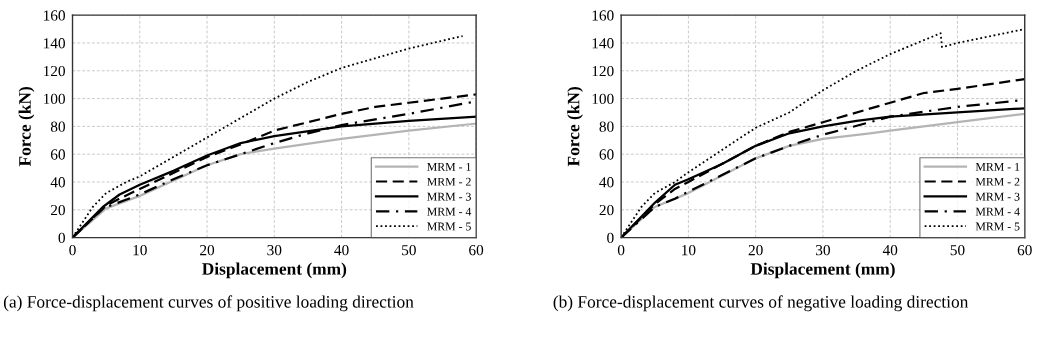 The image size is (1051, 337). I want to click on text: (b) Force-displacement curves of negative loading direction, so click(761, 303).